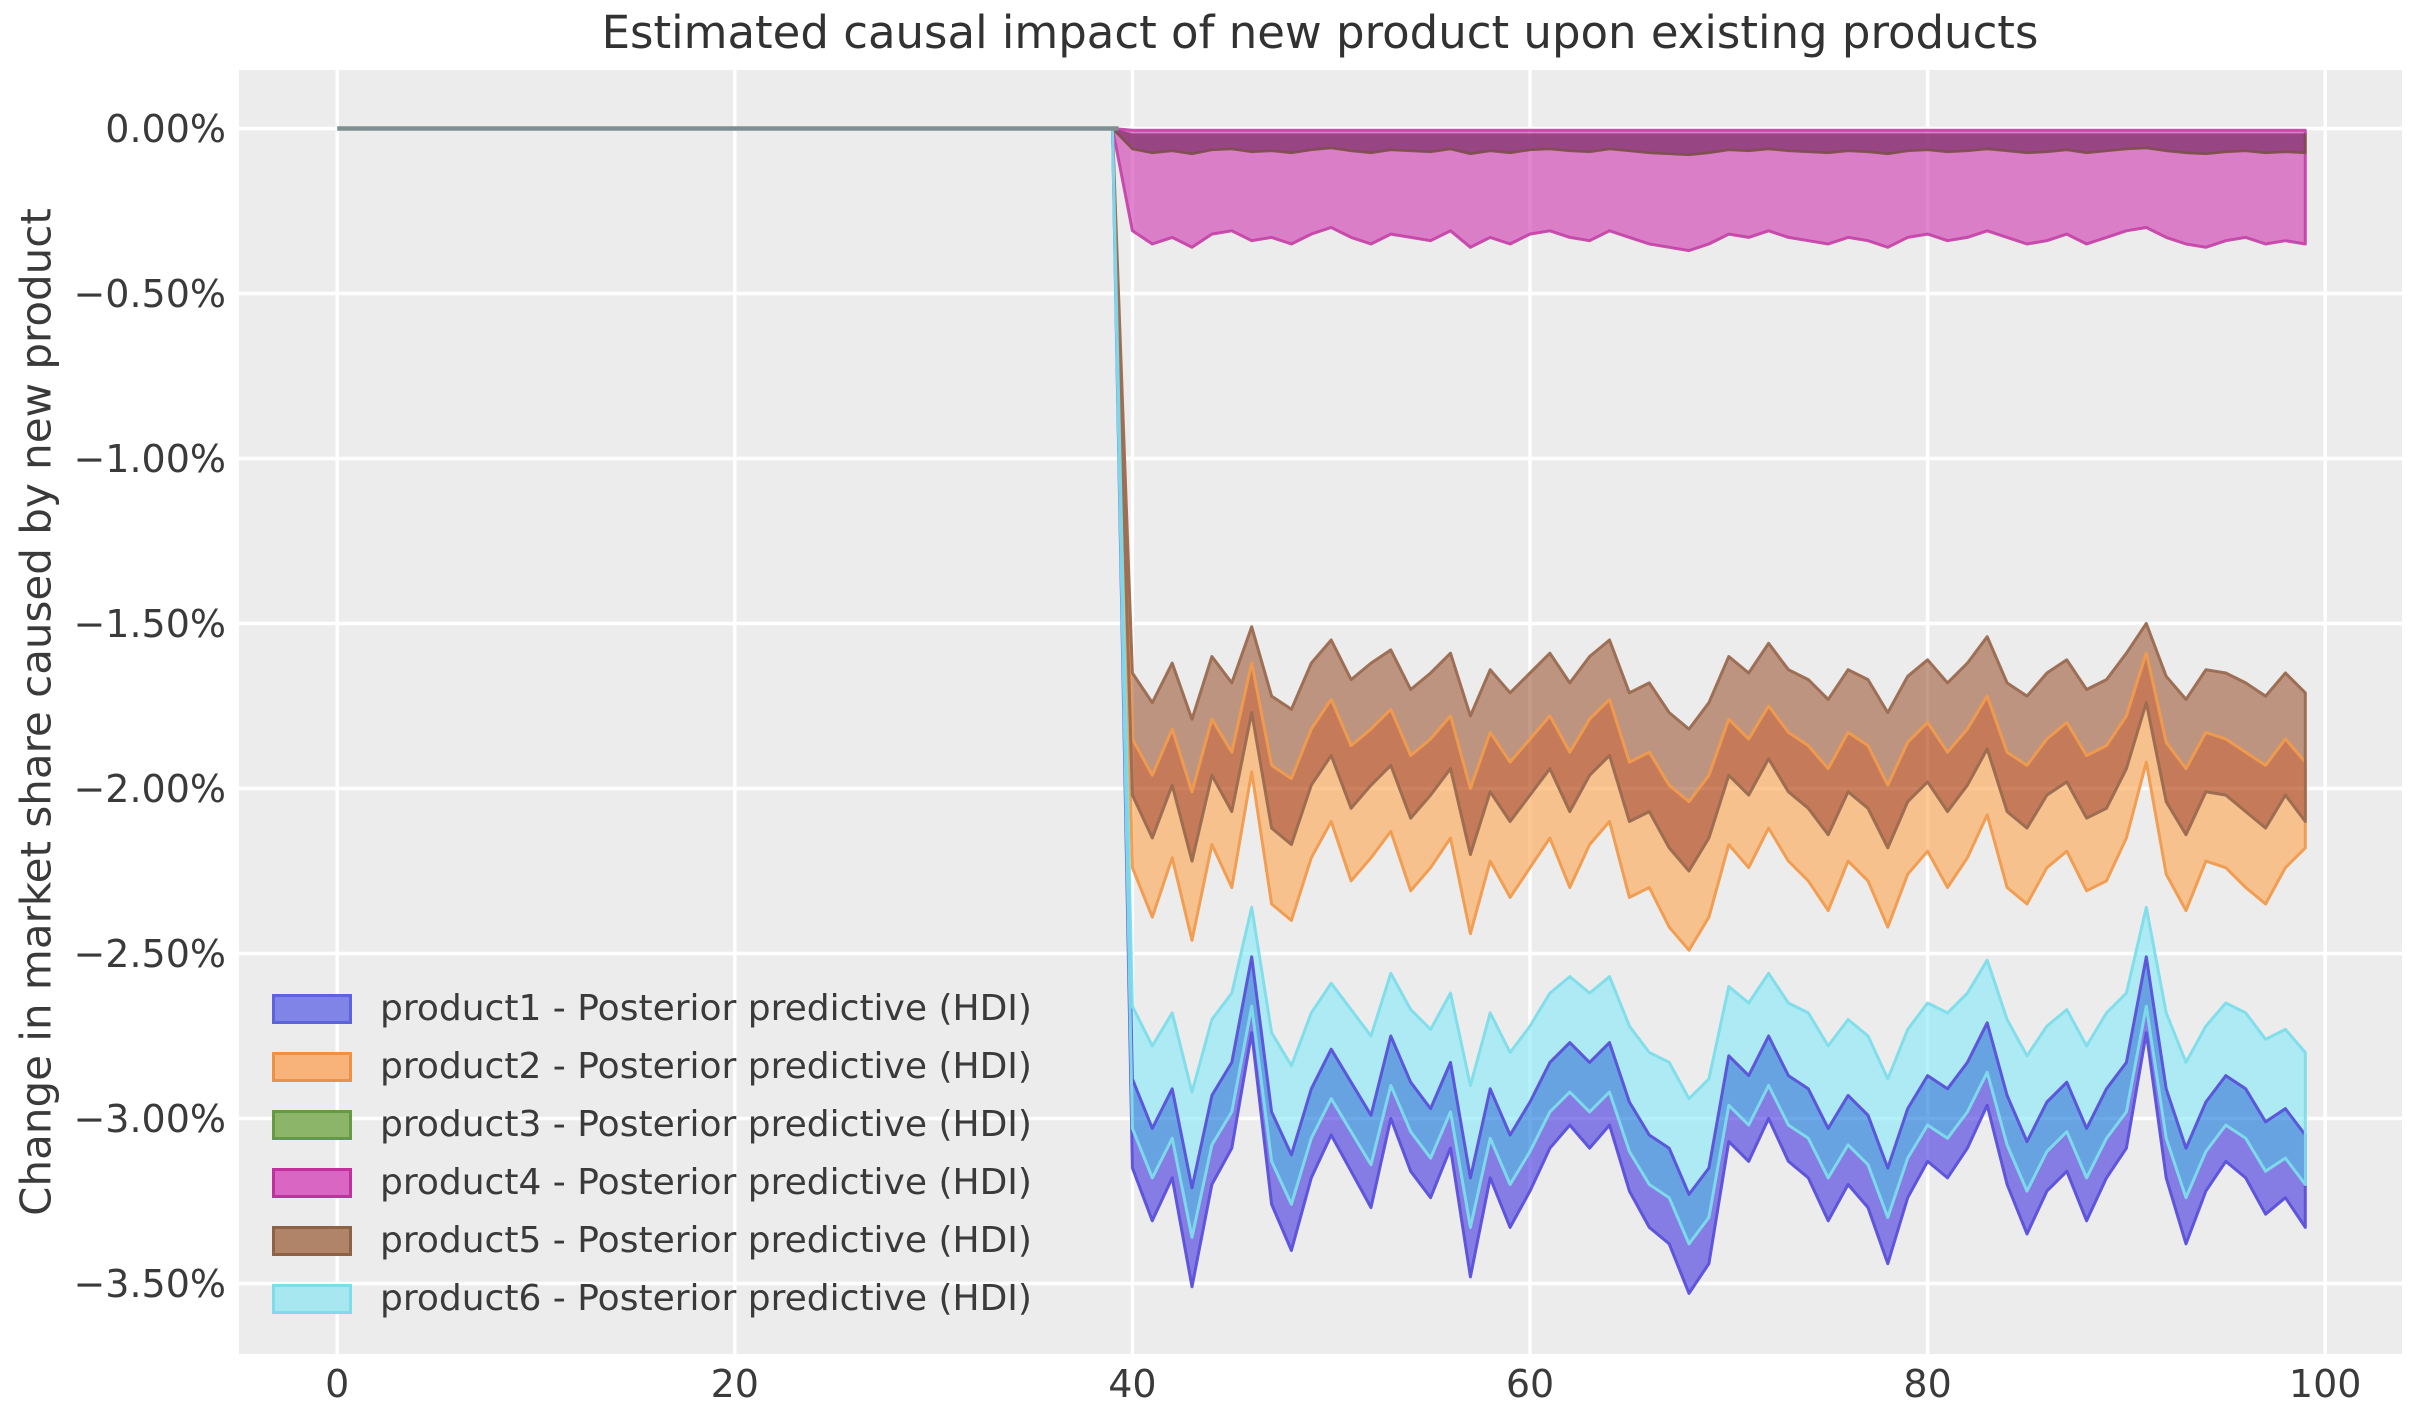 This screenshot has width=2423, height=1423. What do you see at coordinates (149, 293) in the screenshot?
I see `y-tick-label: −0.50%` at bounding box center [149, 293].